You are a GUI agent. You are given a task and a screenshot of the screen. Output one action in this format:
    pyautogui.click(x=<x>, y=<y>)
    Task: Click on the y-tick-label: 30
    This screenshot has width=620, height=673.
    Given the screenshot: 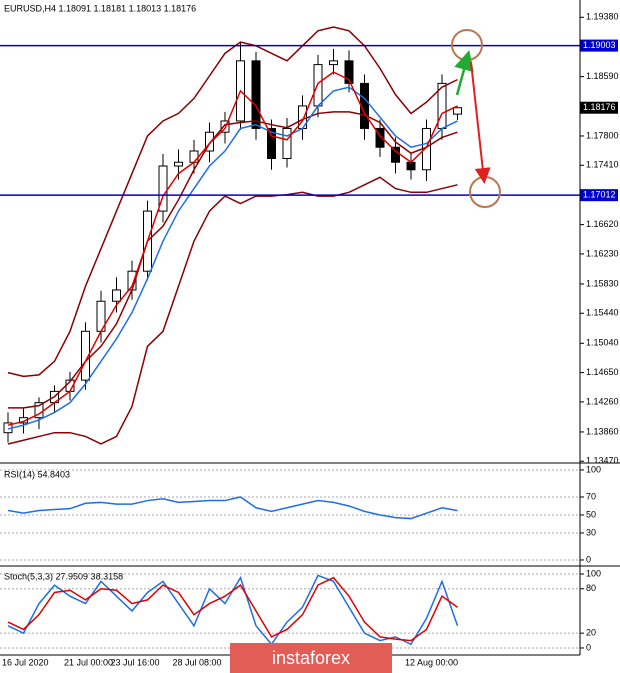 What is the action you would take?
    pyautogui.click(x=591, y=532)
    